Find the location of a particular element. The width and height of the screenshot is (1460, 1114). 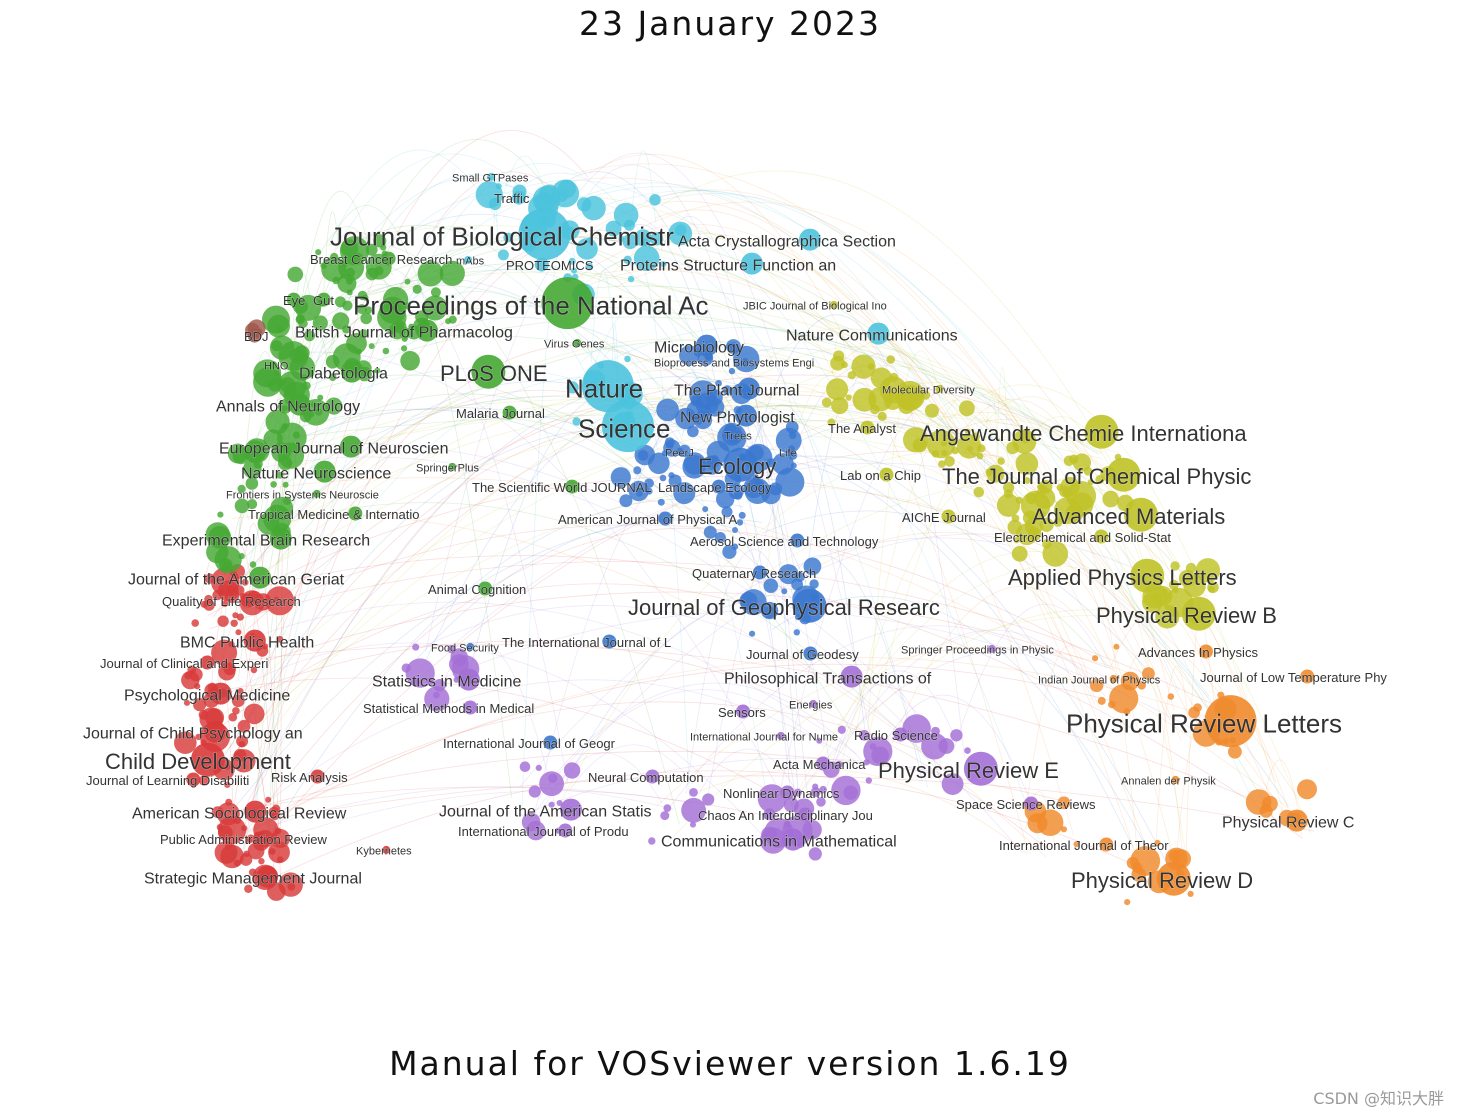

journal-label: Acta Mechanica is located at coordinates (820, 765).